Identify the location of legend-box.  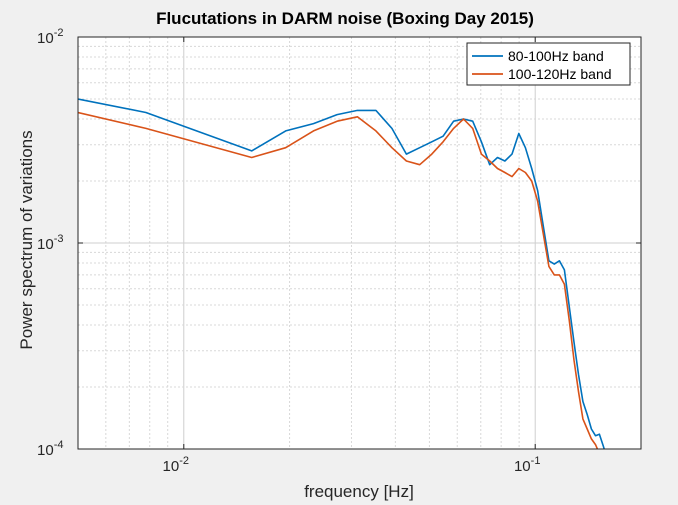
(548, 64).